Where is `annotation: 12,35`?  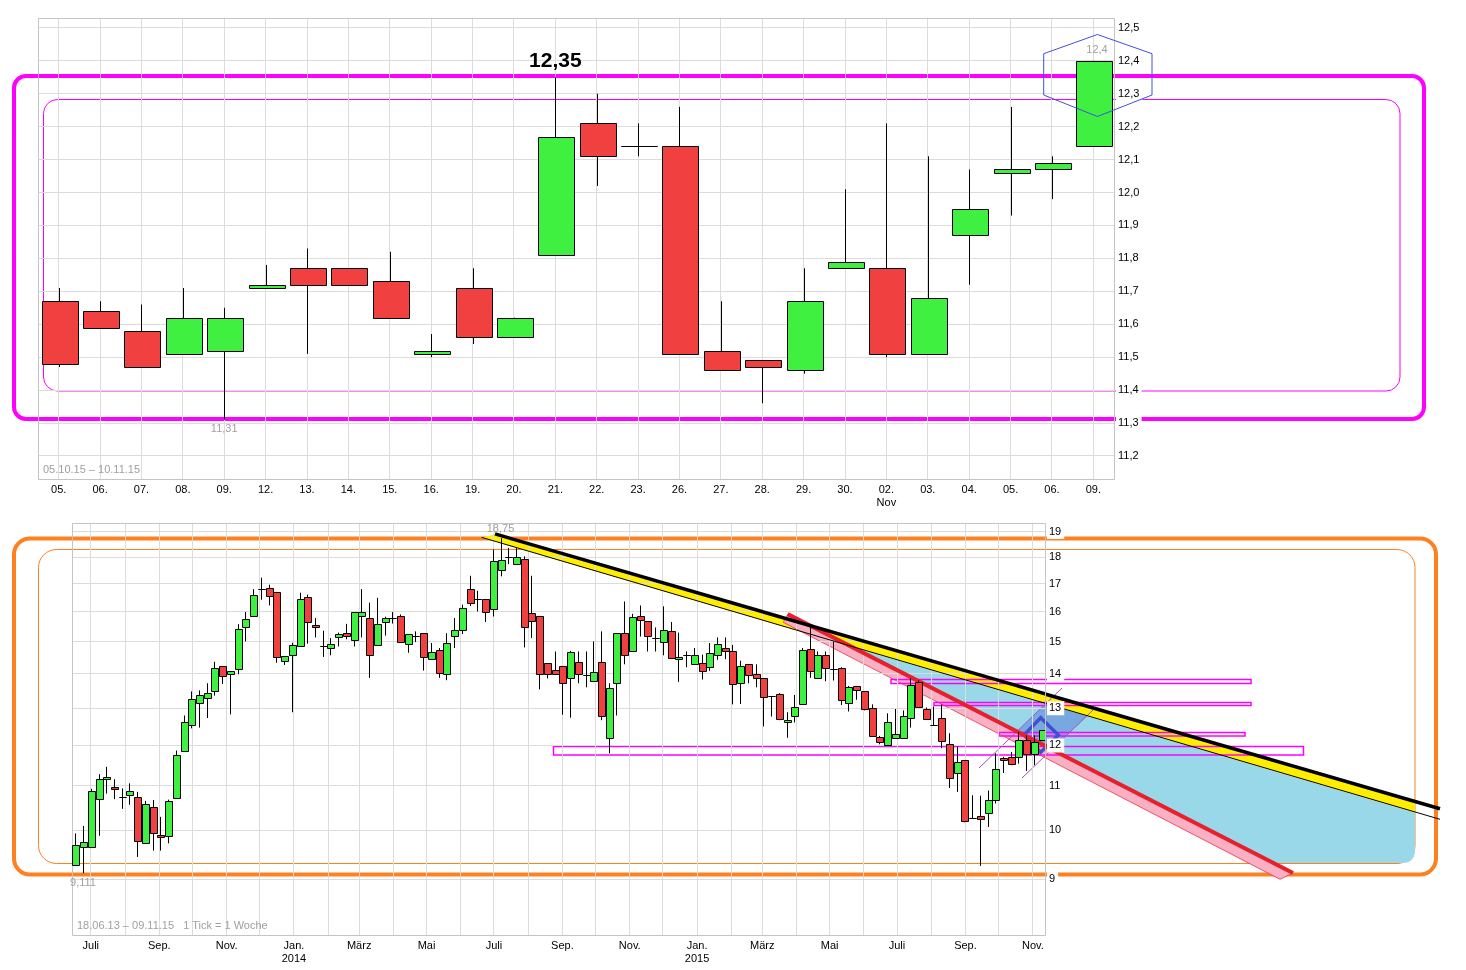
annotation: 12,35 is located at coordinates (555, 59).